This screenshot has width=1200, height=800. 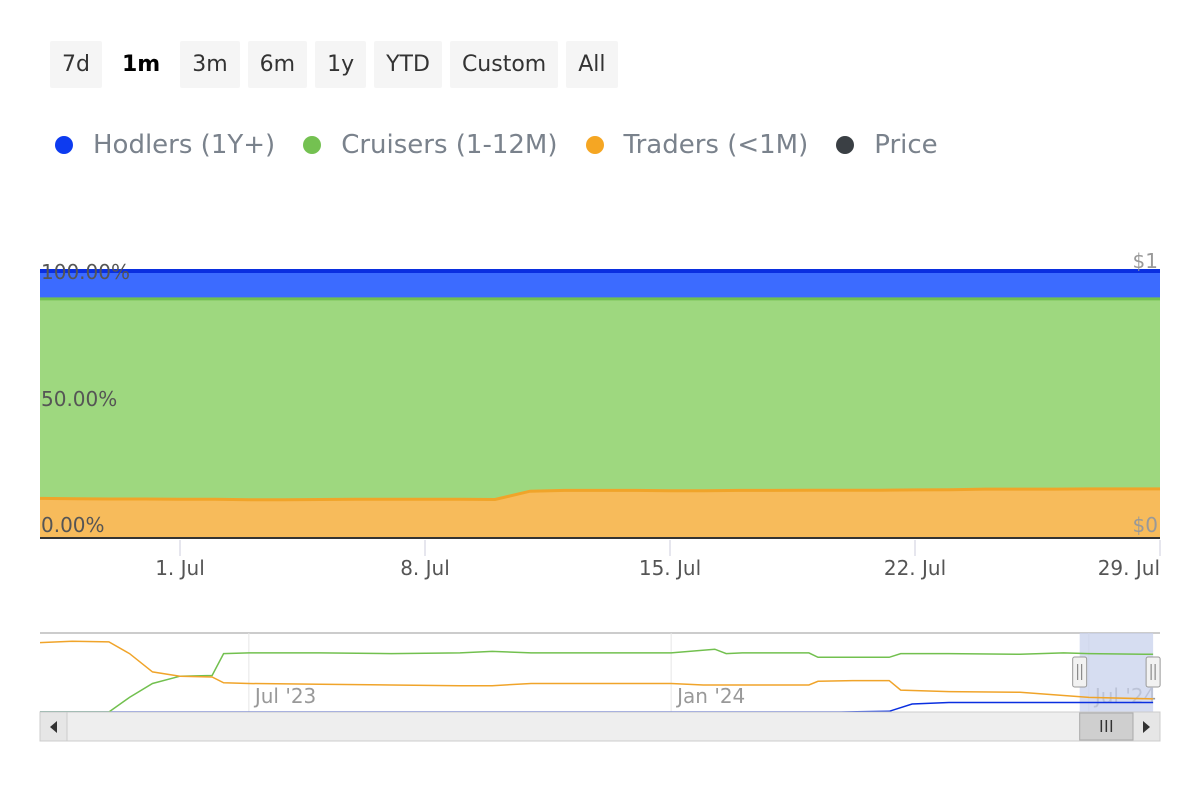 I want to click on navigator-left-handle, so click(x=1080, y=672).